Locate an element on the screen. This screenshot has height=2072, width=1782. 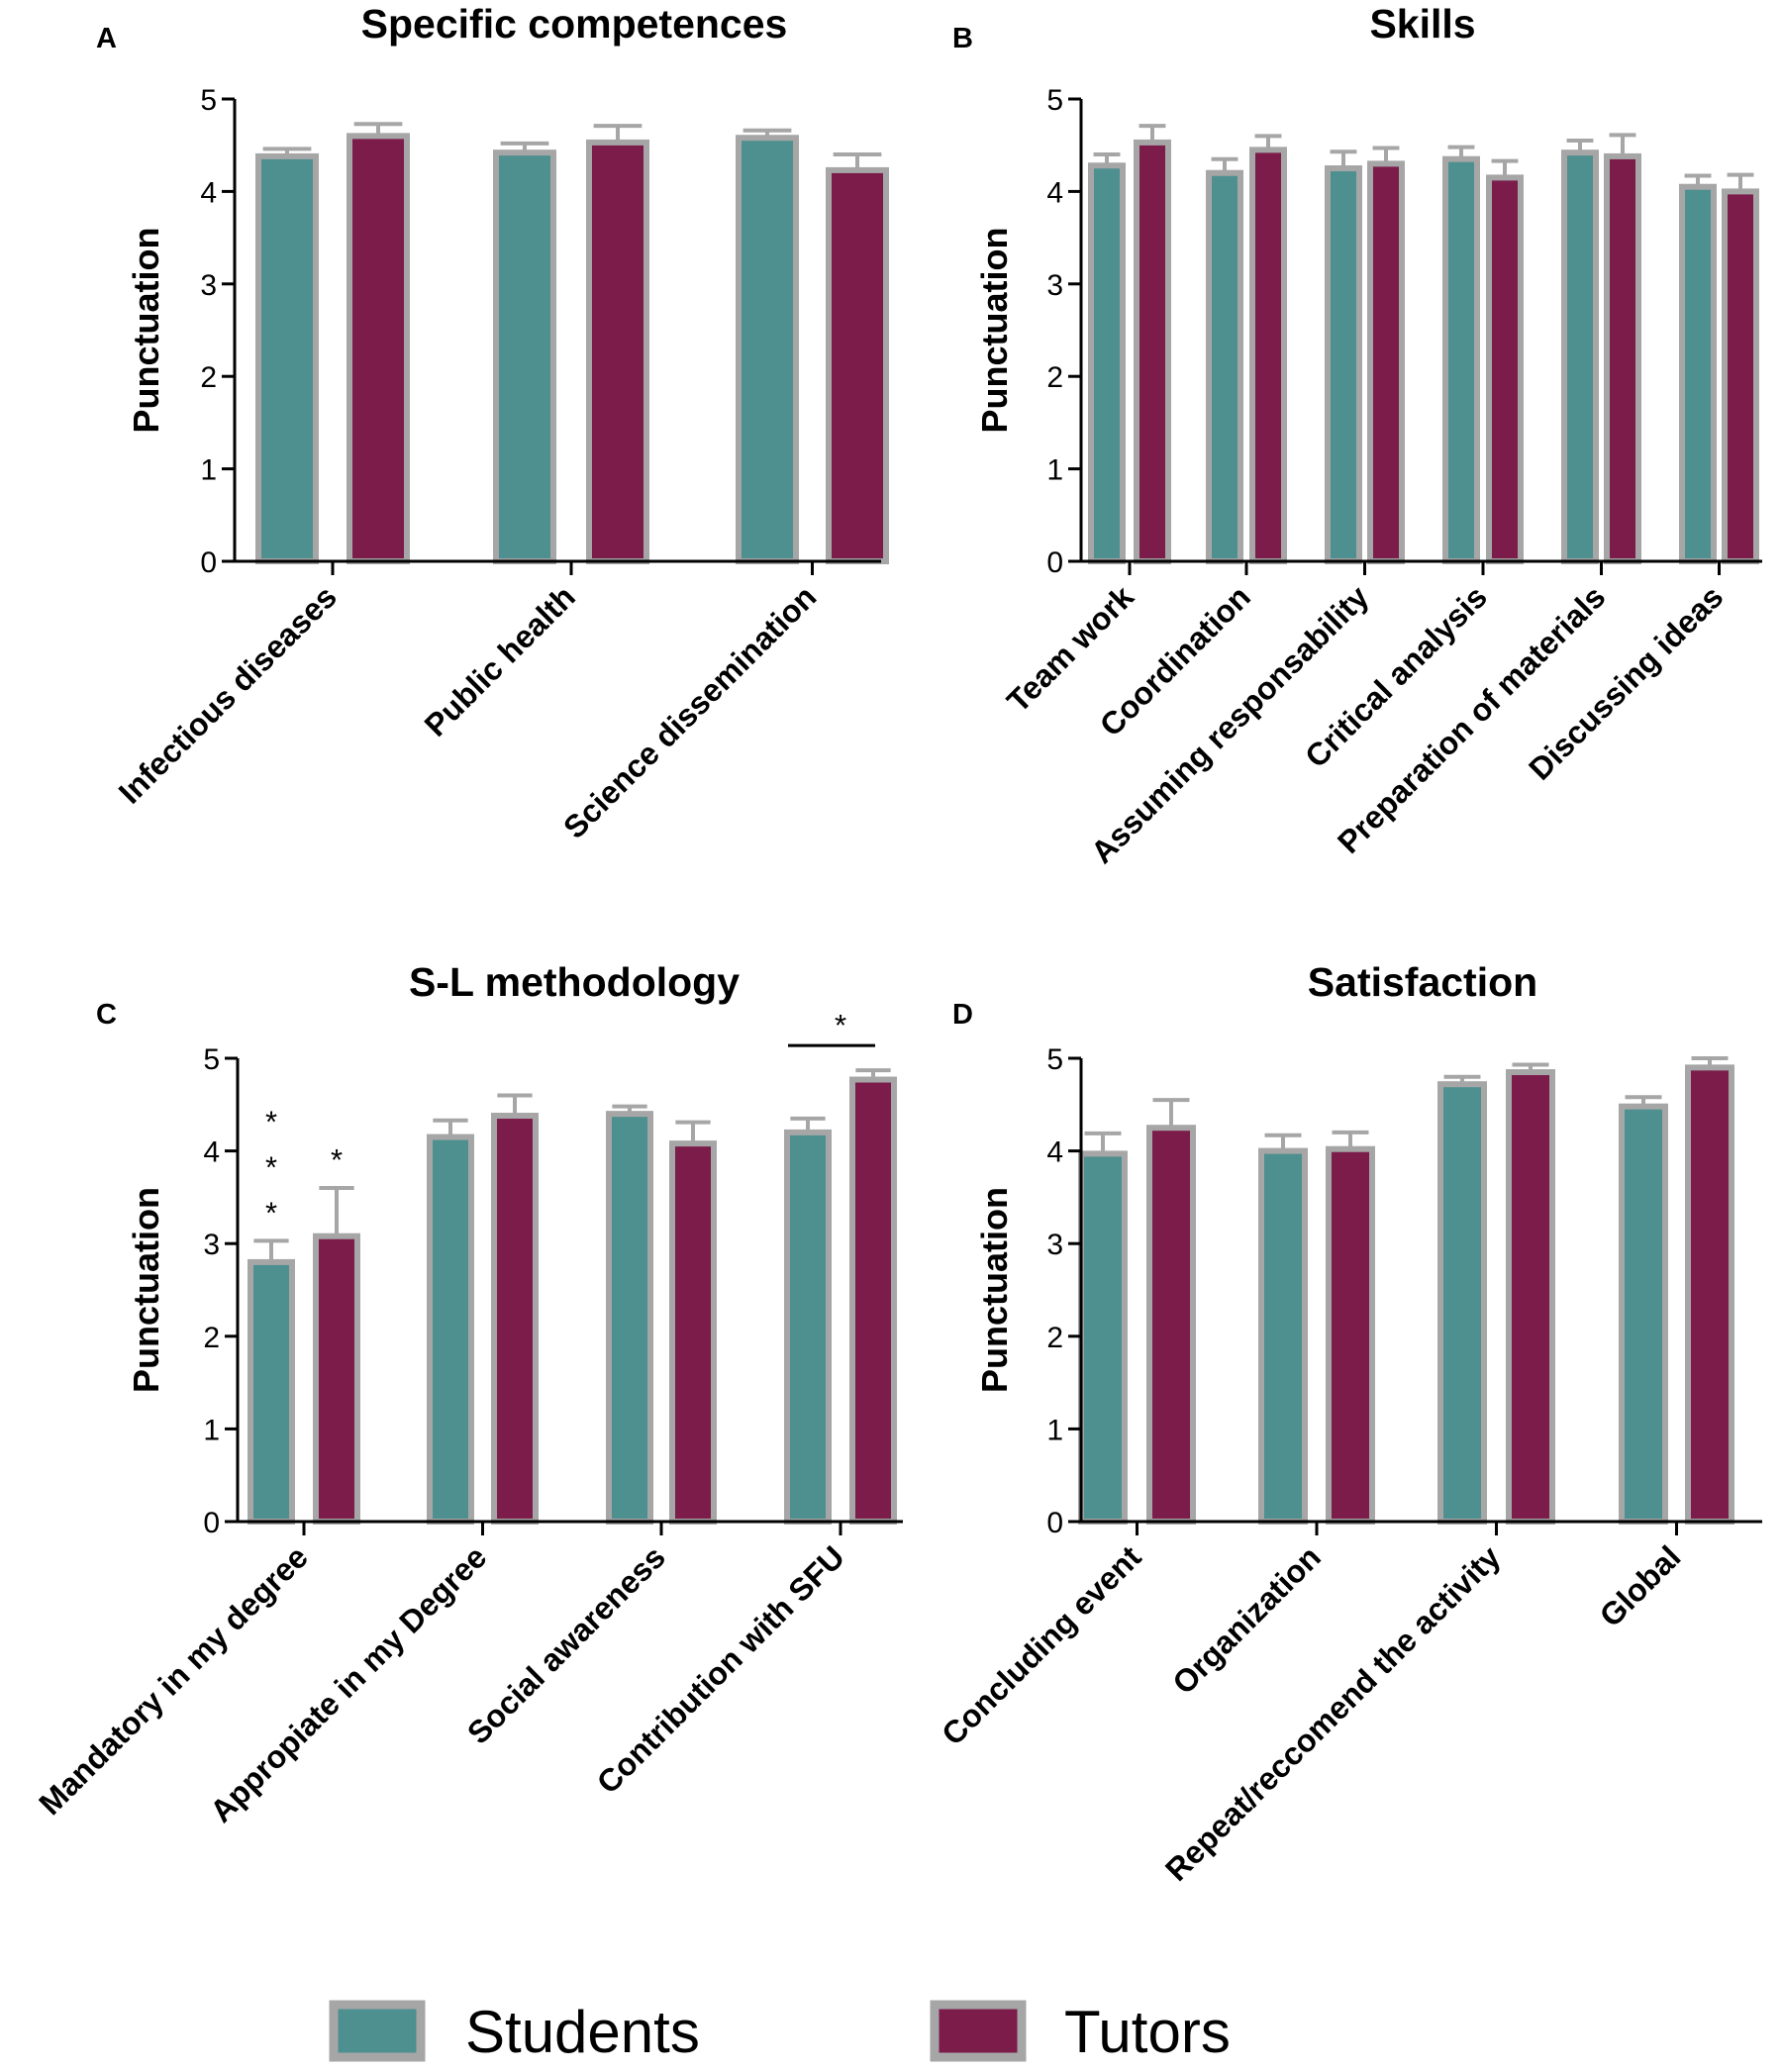
chart-title: Specific competences is located at coordinates (575, 24).